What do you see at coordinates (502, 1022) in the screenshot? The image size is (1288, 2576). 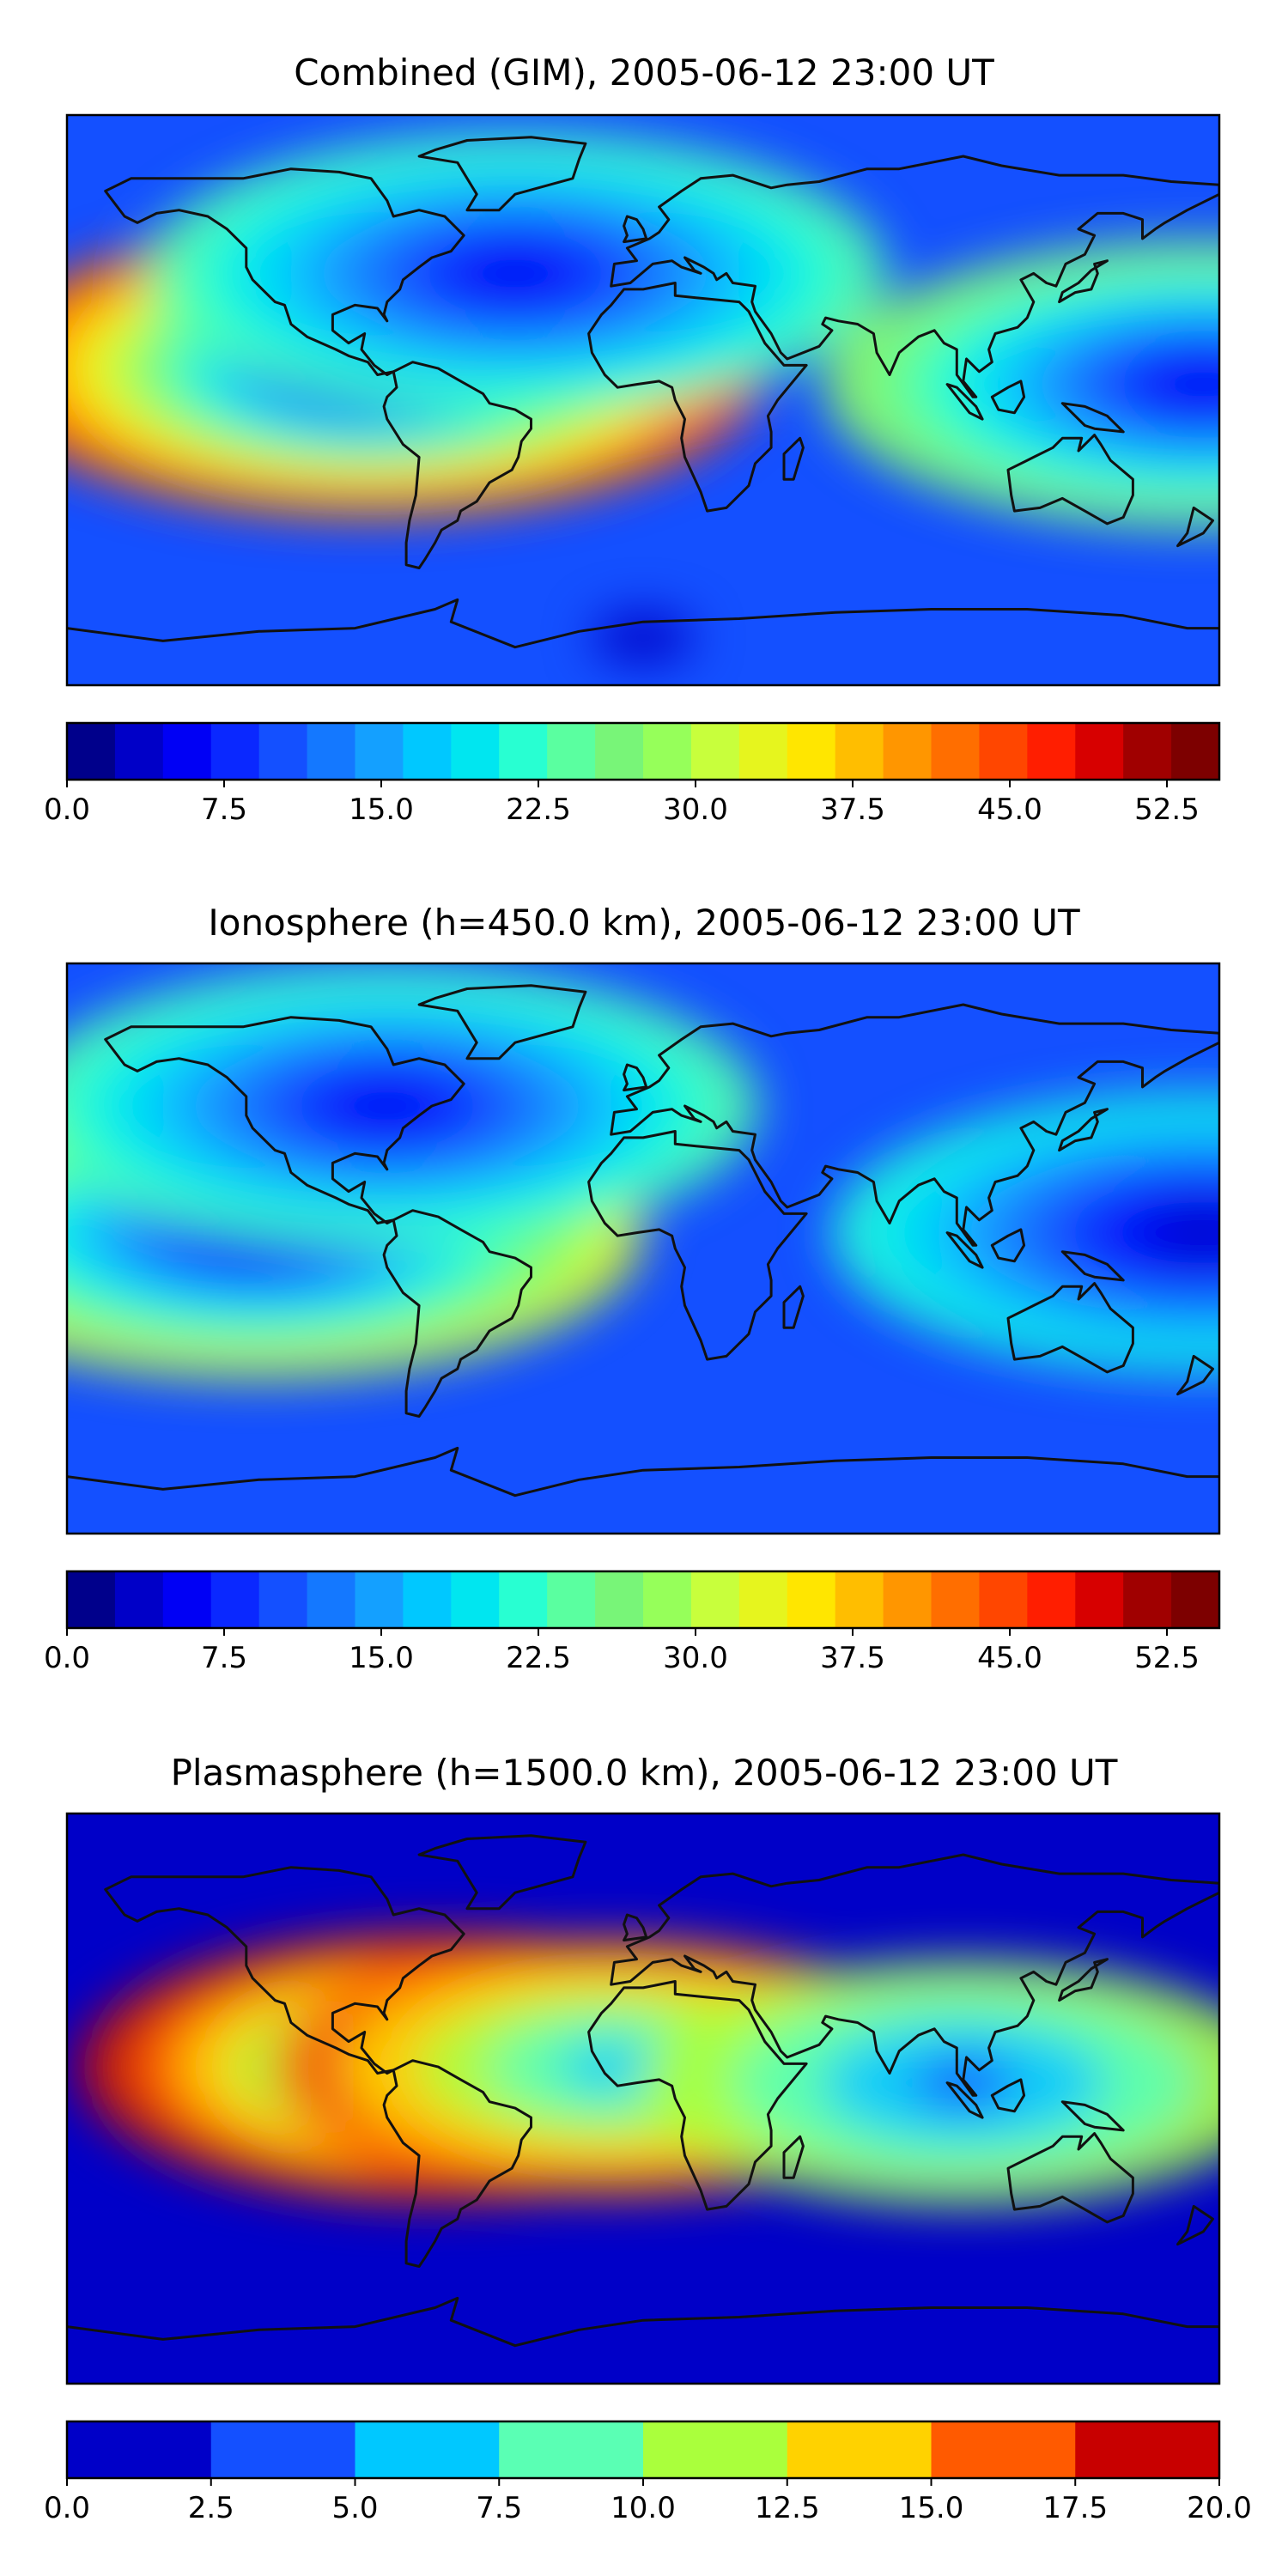 I see `coastline-greenland` at bounding box center [502, 1022].